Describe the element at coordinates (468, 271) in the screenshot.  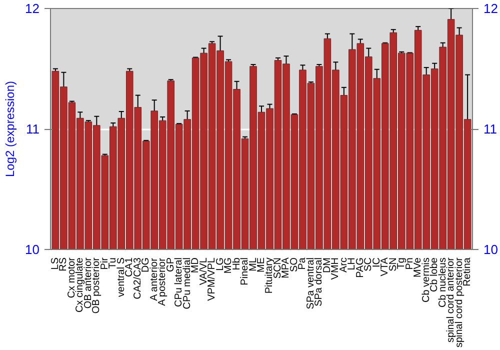
I see `x-tick-label: Retina` at that location.